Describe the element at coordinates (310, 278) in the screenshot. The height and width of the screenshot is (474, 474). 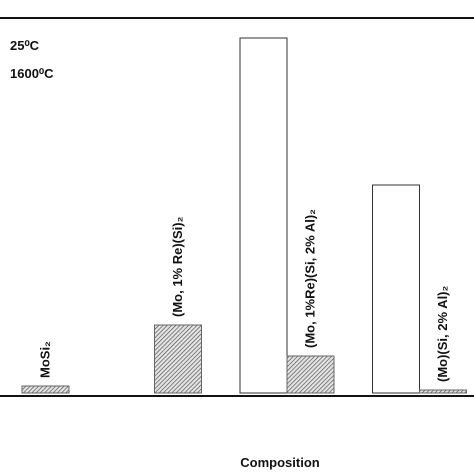
I see `category-label: (Mo, 1%Re)(Si, 2% Al)₂` at that location.